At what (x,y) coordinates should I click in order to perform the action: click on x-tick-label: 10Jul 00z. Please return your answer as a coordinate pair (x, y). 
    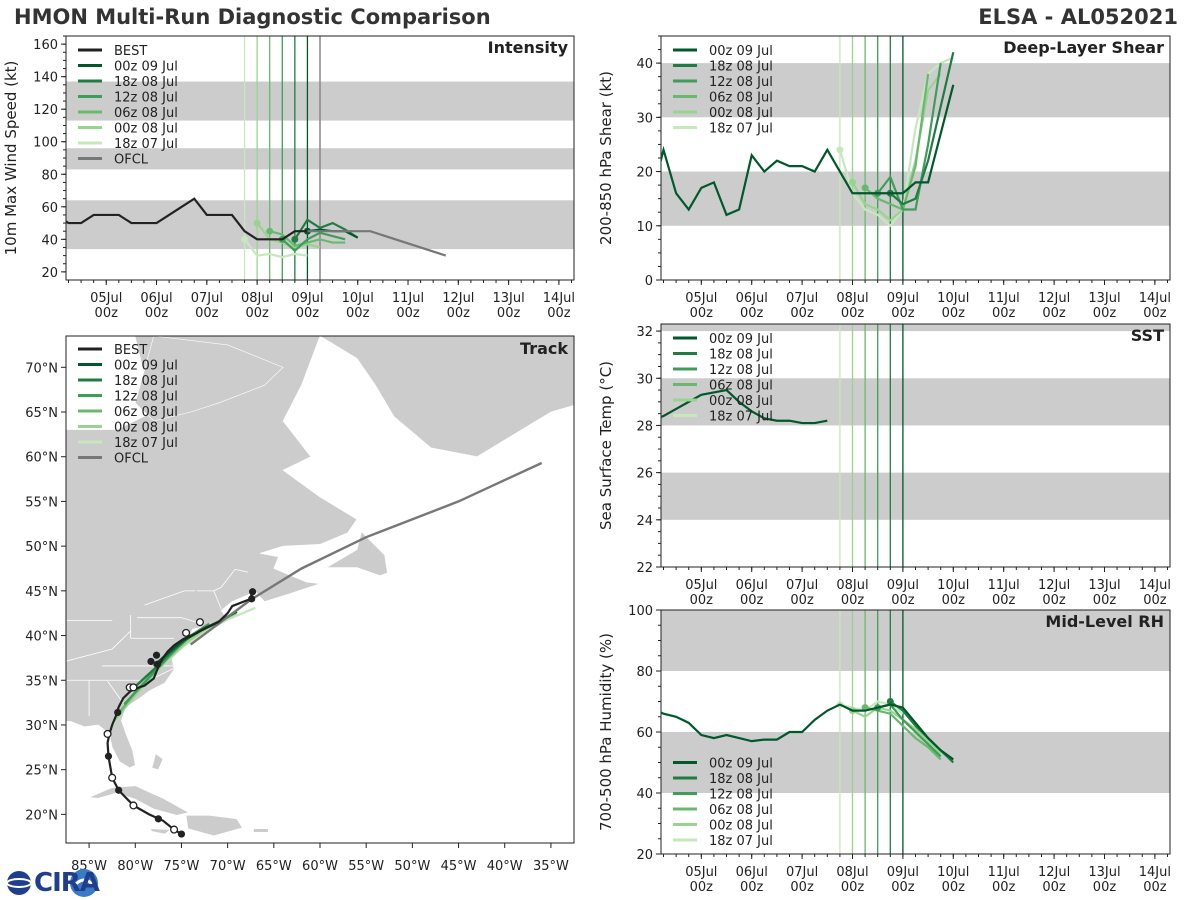
    Looking at the image, I should click on (953, 593).